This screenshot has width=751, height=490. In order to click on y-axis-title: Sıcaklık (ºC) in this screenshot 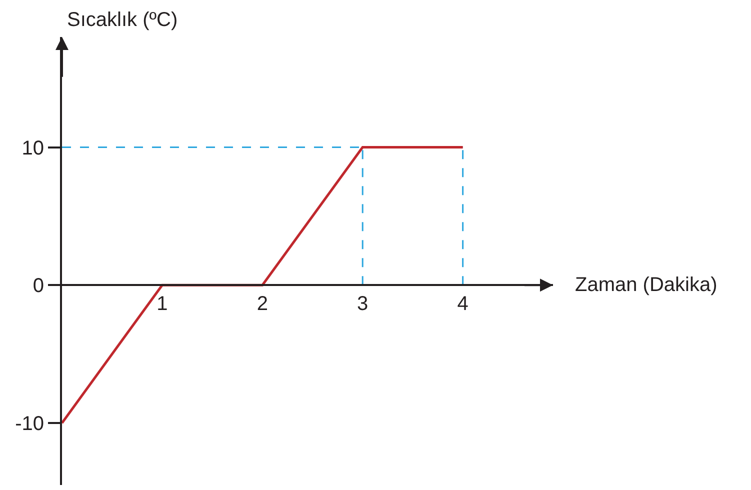, I will do `click(122, 20)`.